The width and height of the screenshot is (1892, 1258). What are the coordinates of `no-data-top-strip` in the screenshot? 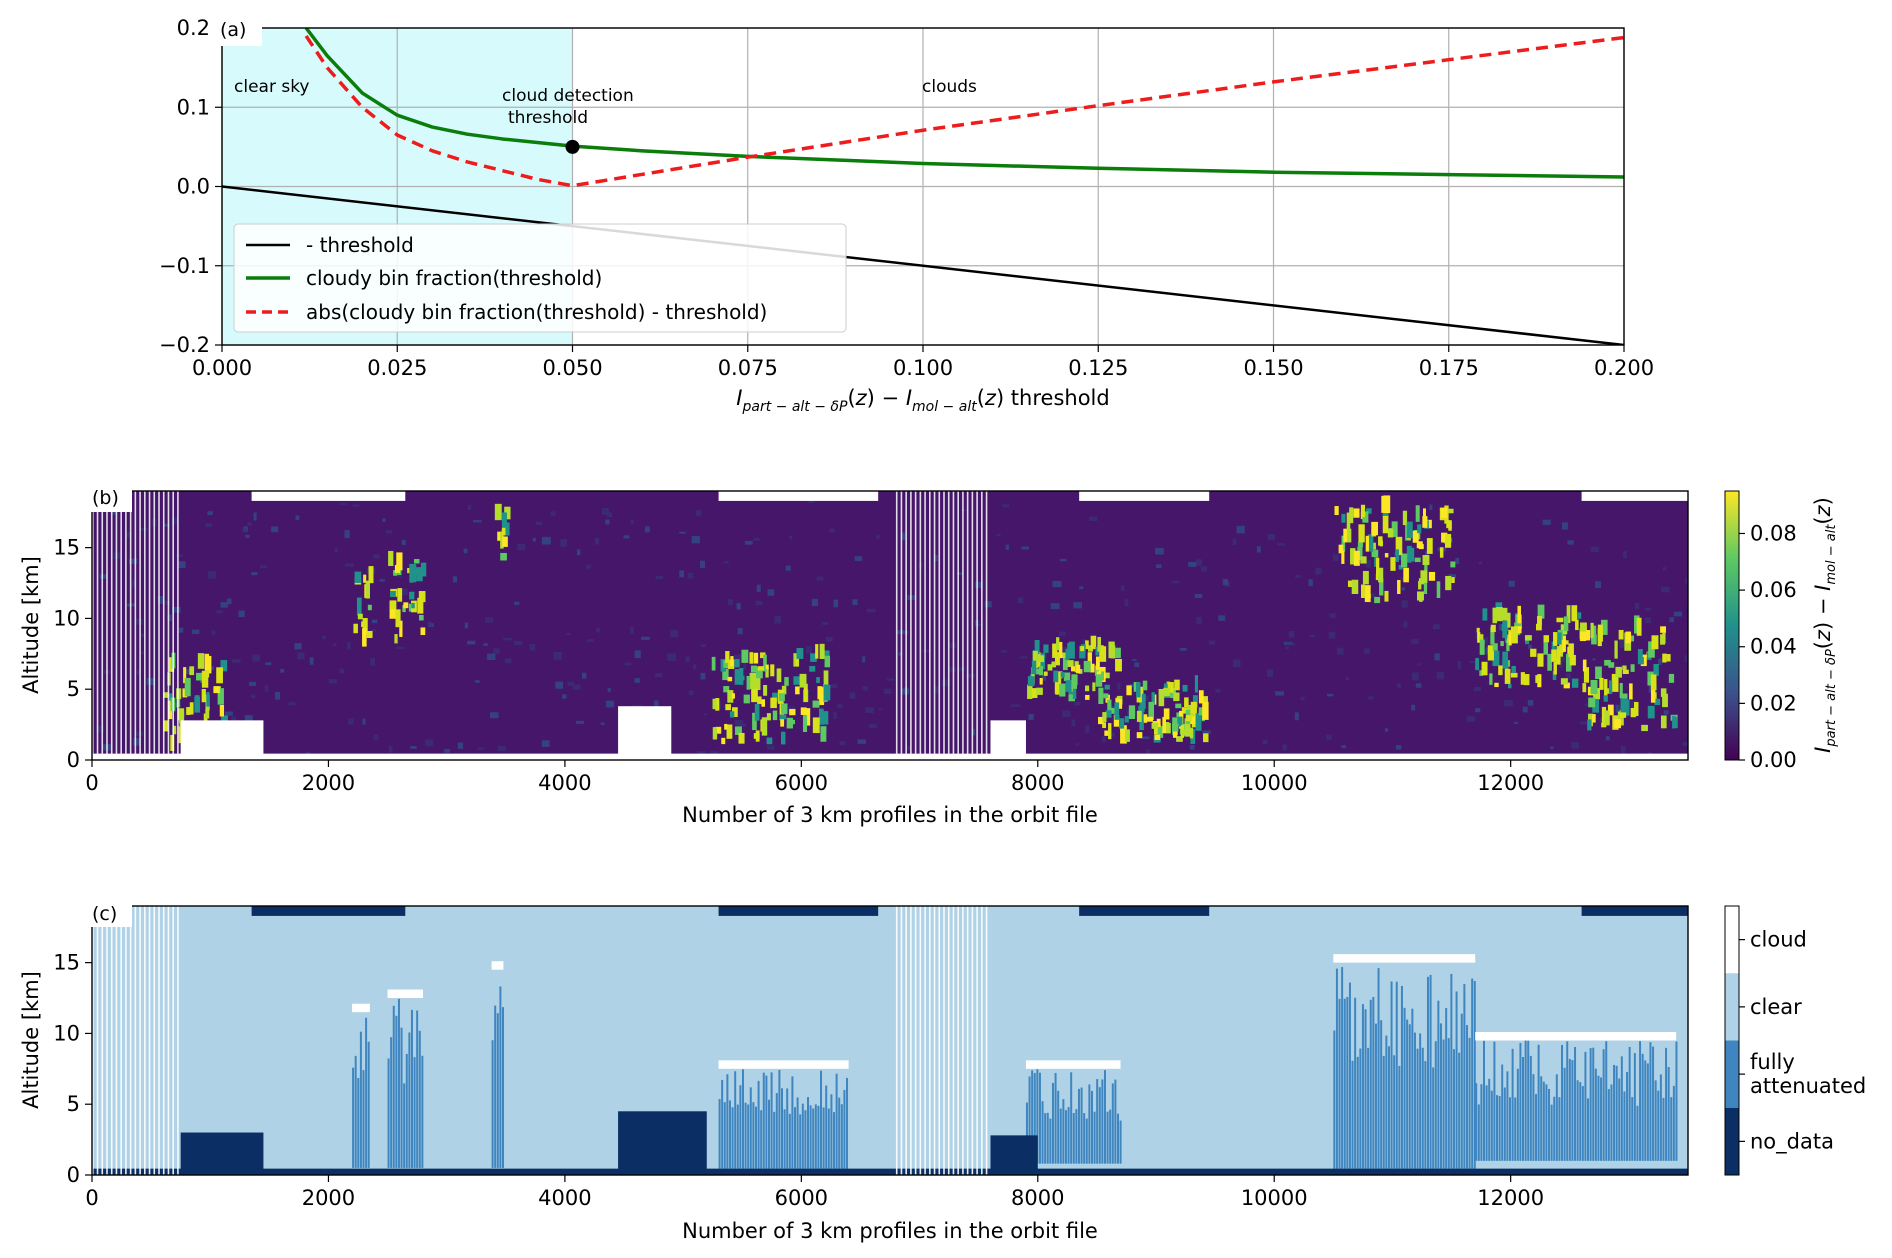 It's located at (798, 496).